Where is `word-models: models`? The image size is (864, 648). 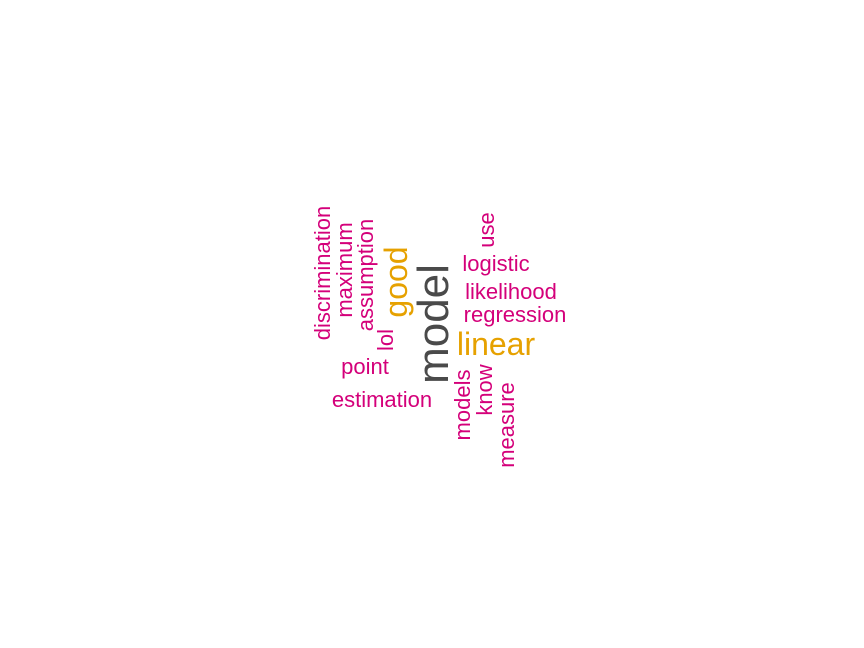
word-models: models is located at coordinates (462, 405).